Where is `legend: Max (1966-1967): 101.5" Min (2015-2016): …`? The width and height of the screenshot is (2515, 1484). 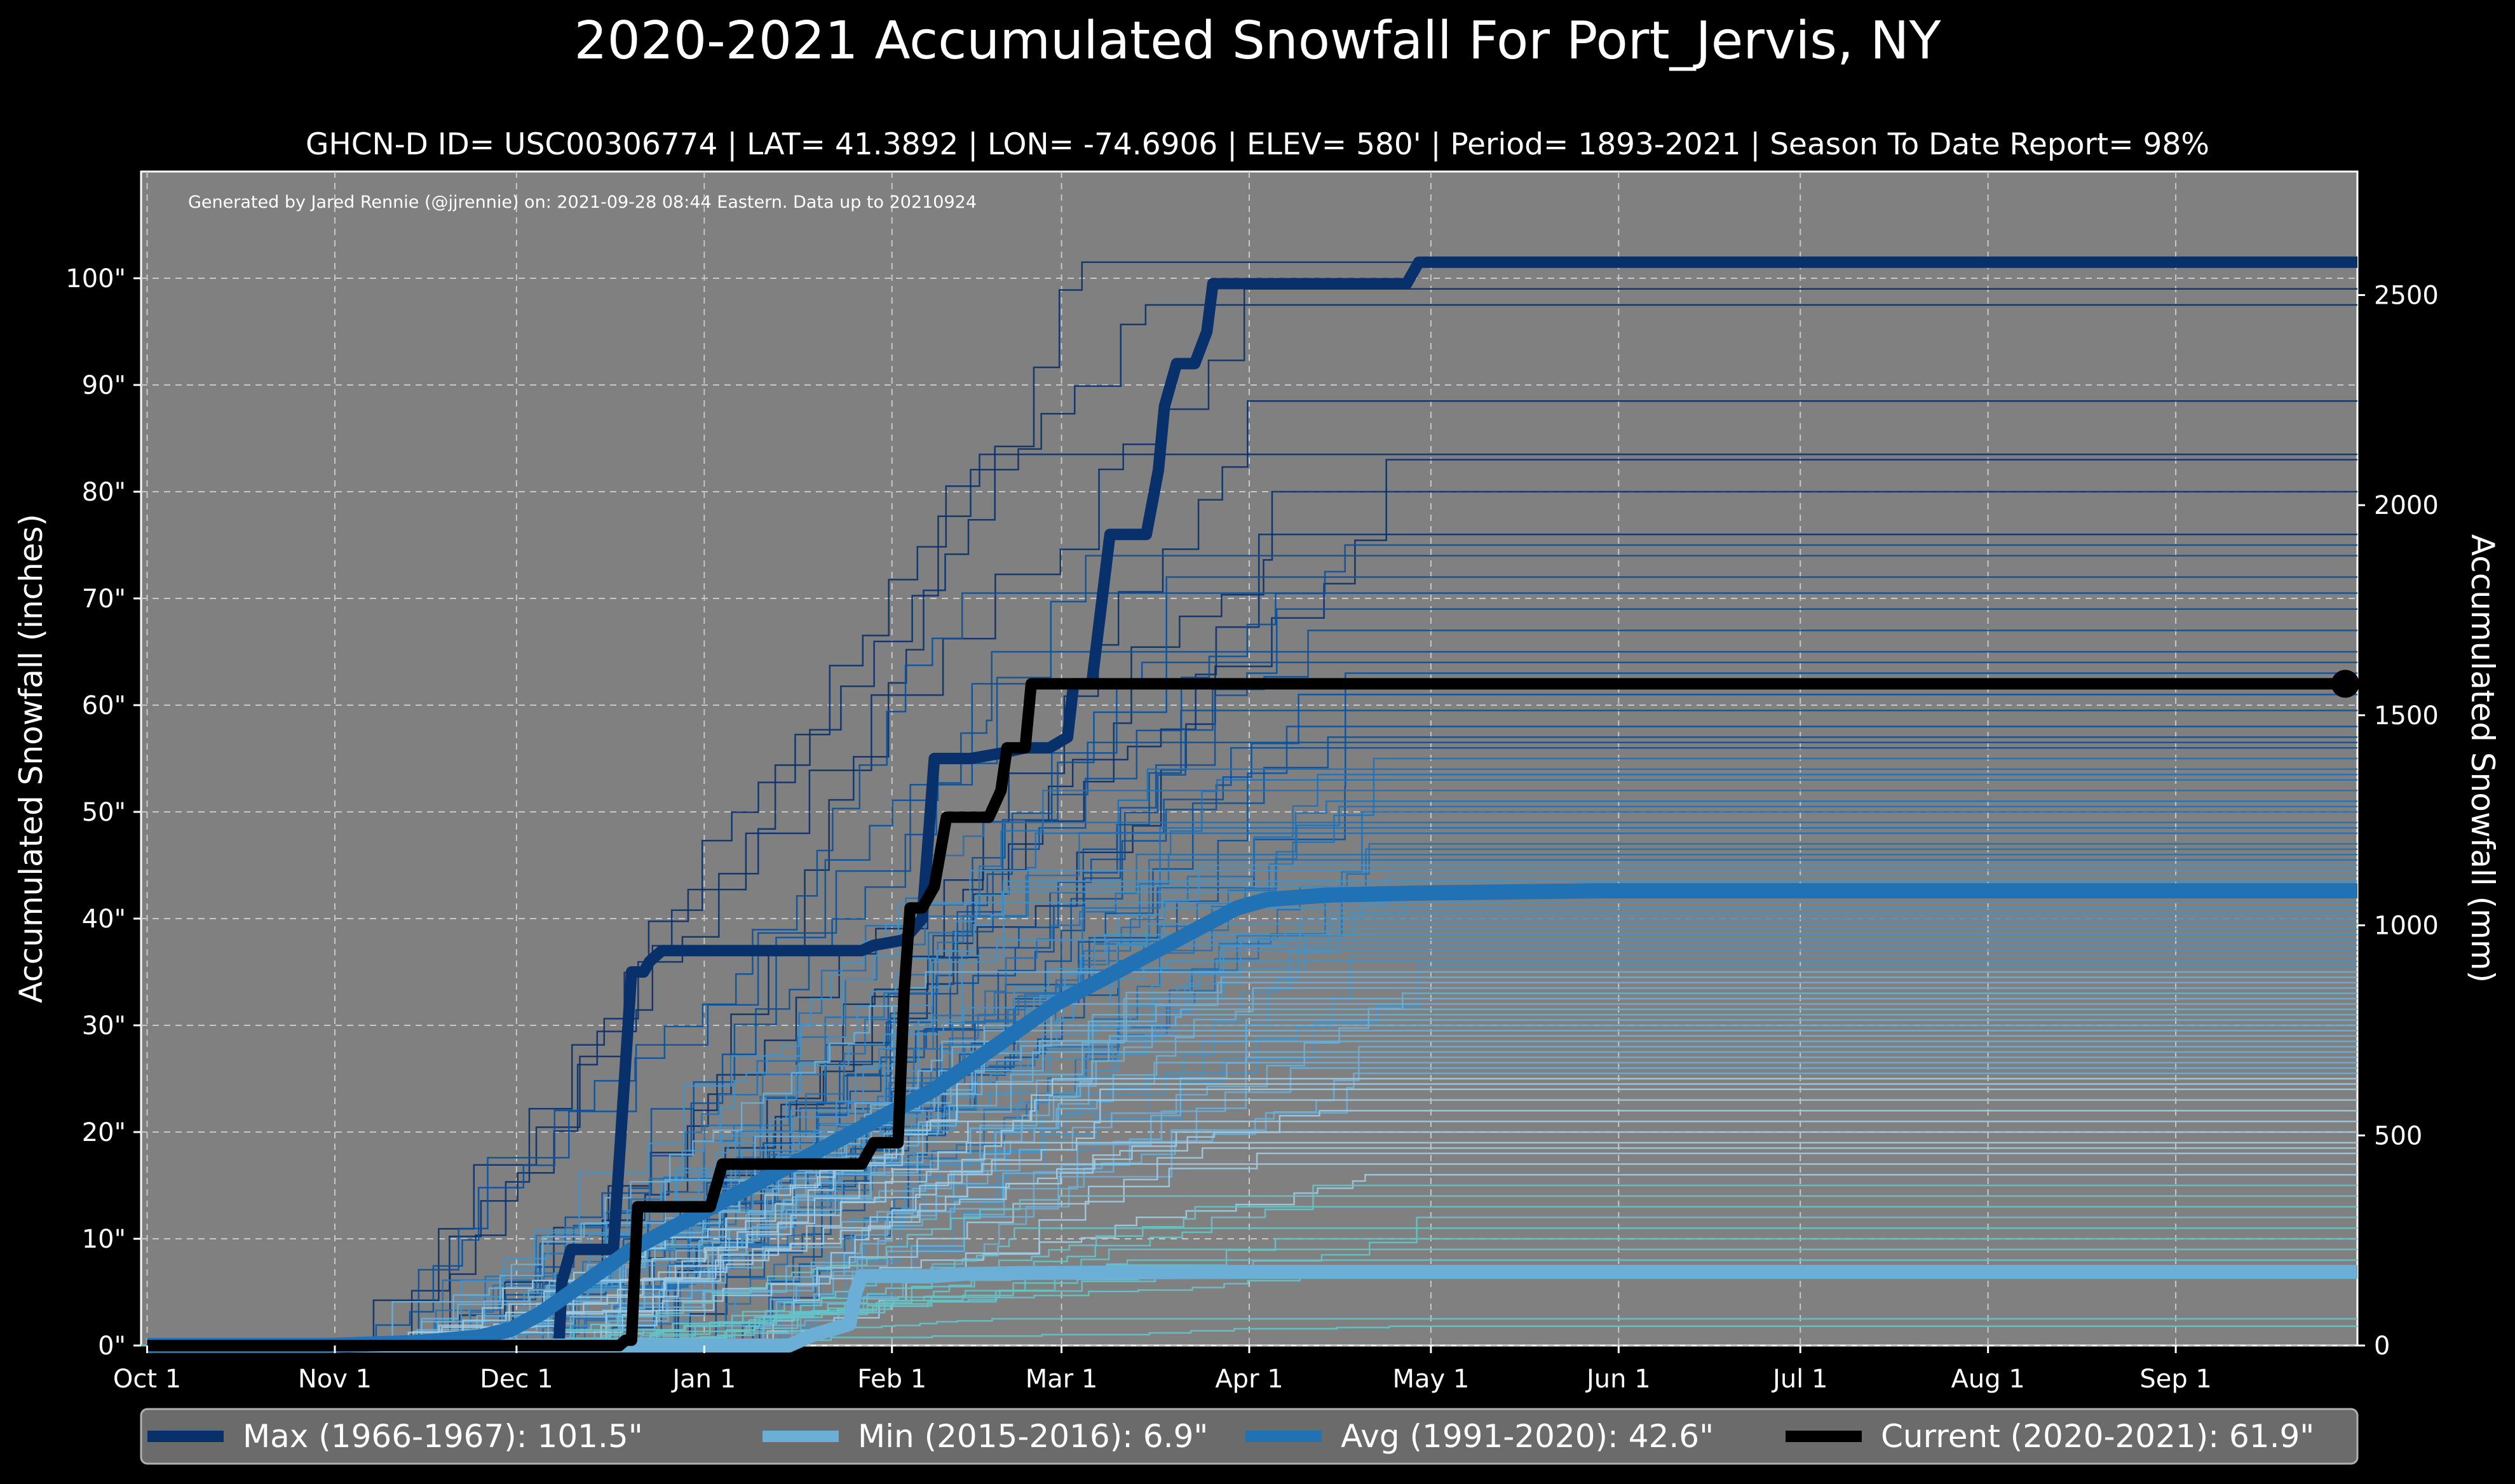 legend: Max (1966-1967): 101.5" Min (2015-2016): … is located at coordinates (1249, 1436).